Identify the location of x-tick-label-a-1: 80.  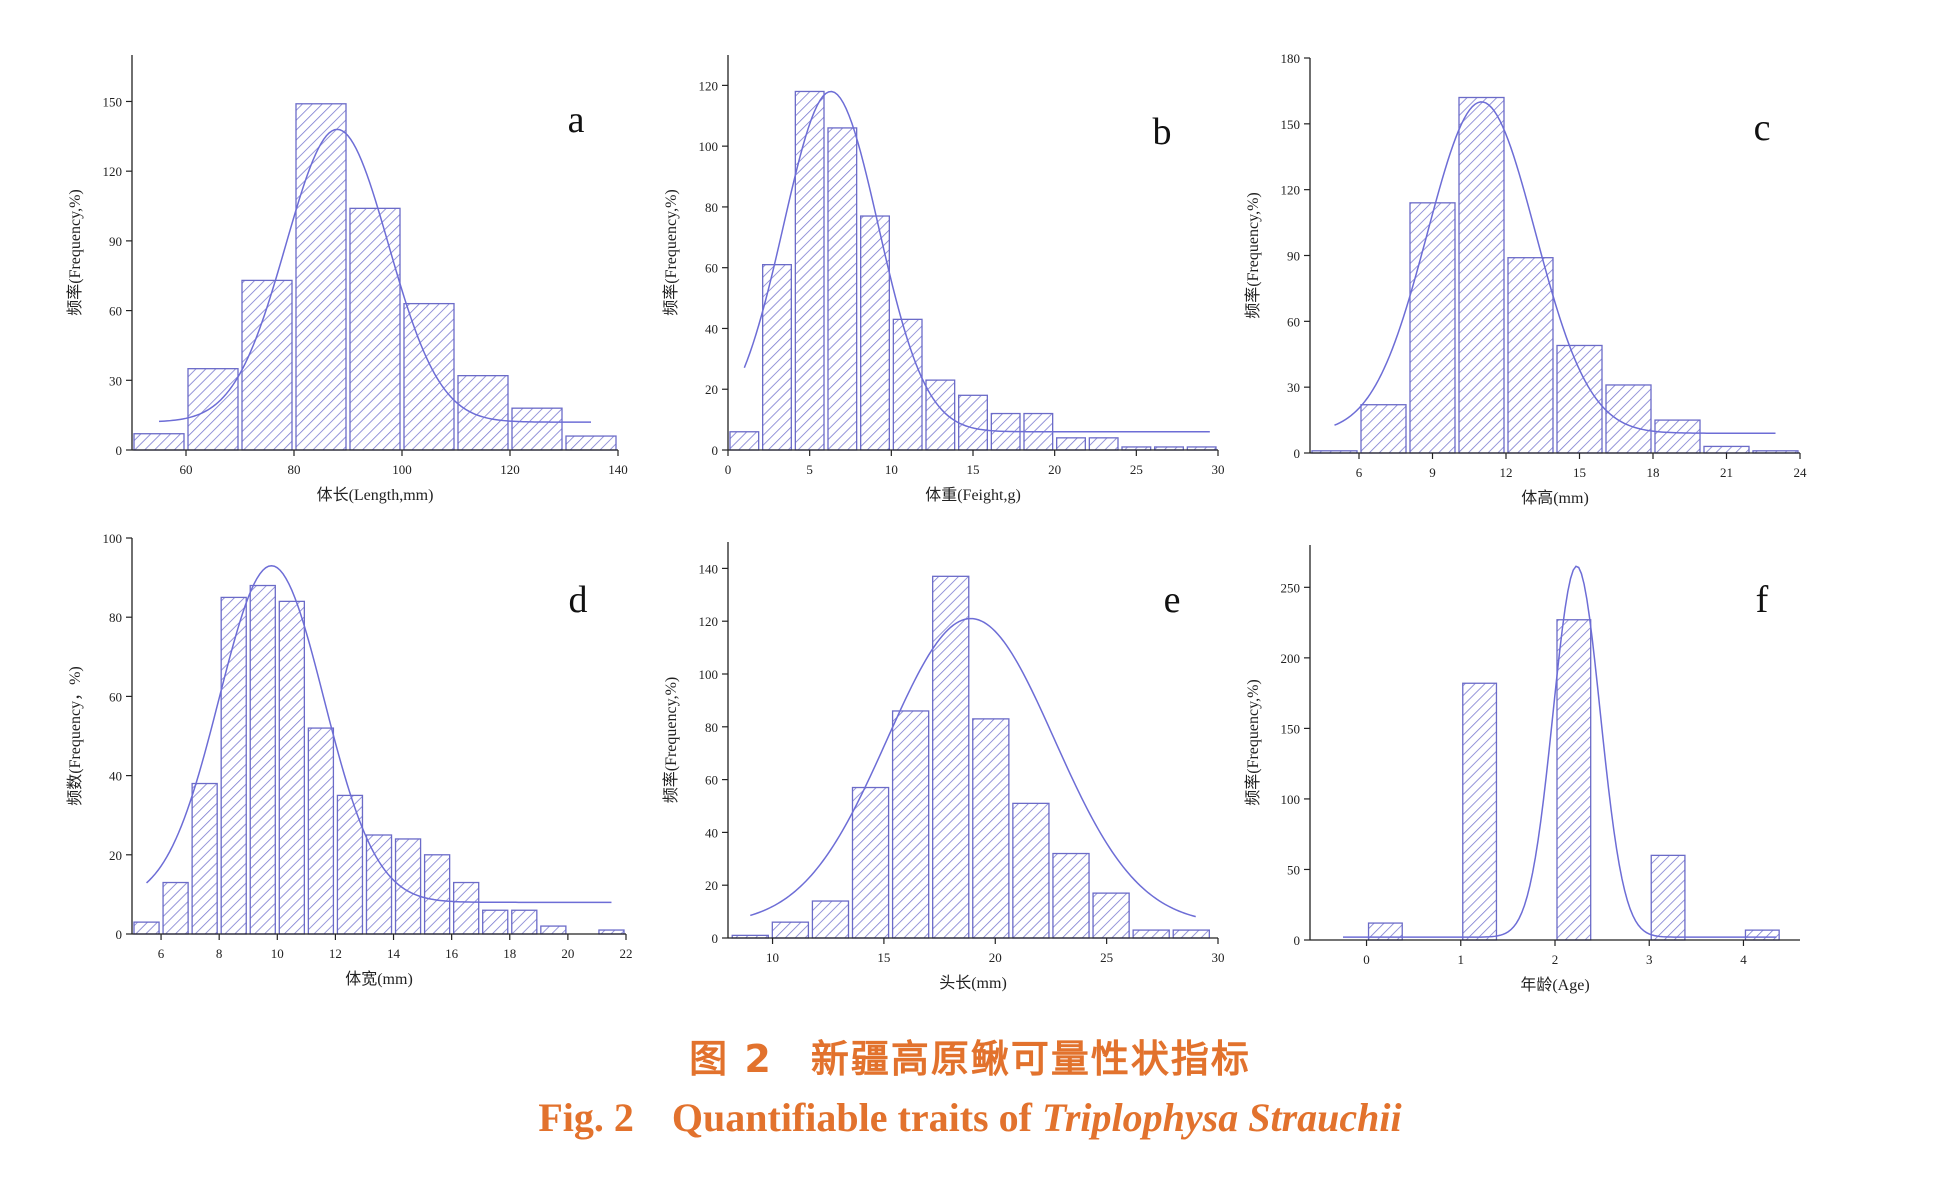
(294, 469).